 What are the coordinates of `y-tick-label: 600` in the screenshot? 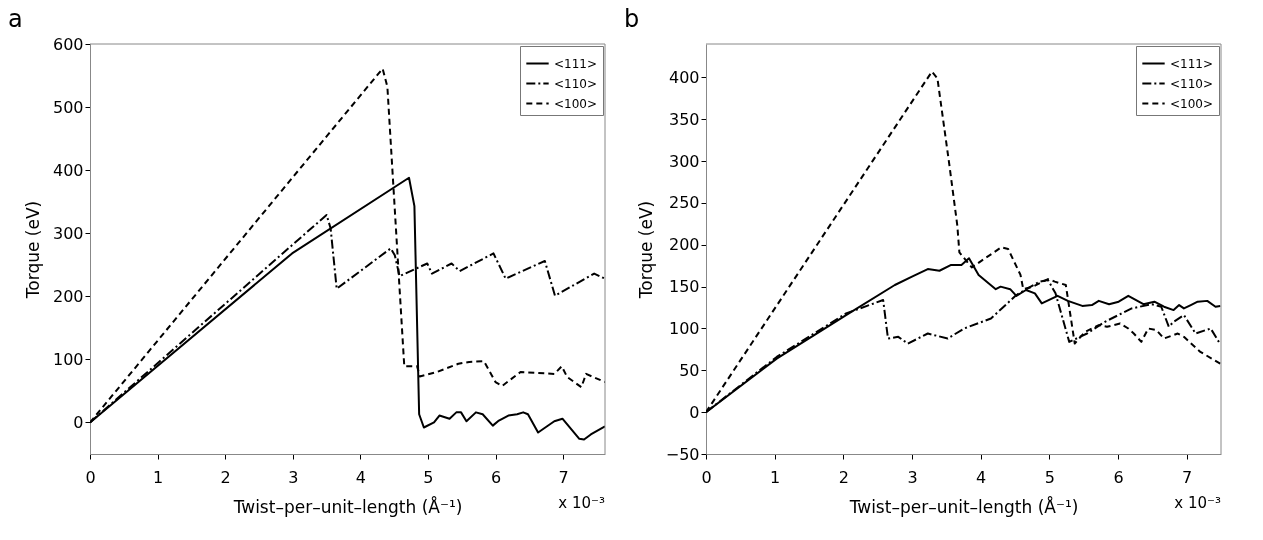 It's located at (68, 44).